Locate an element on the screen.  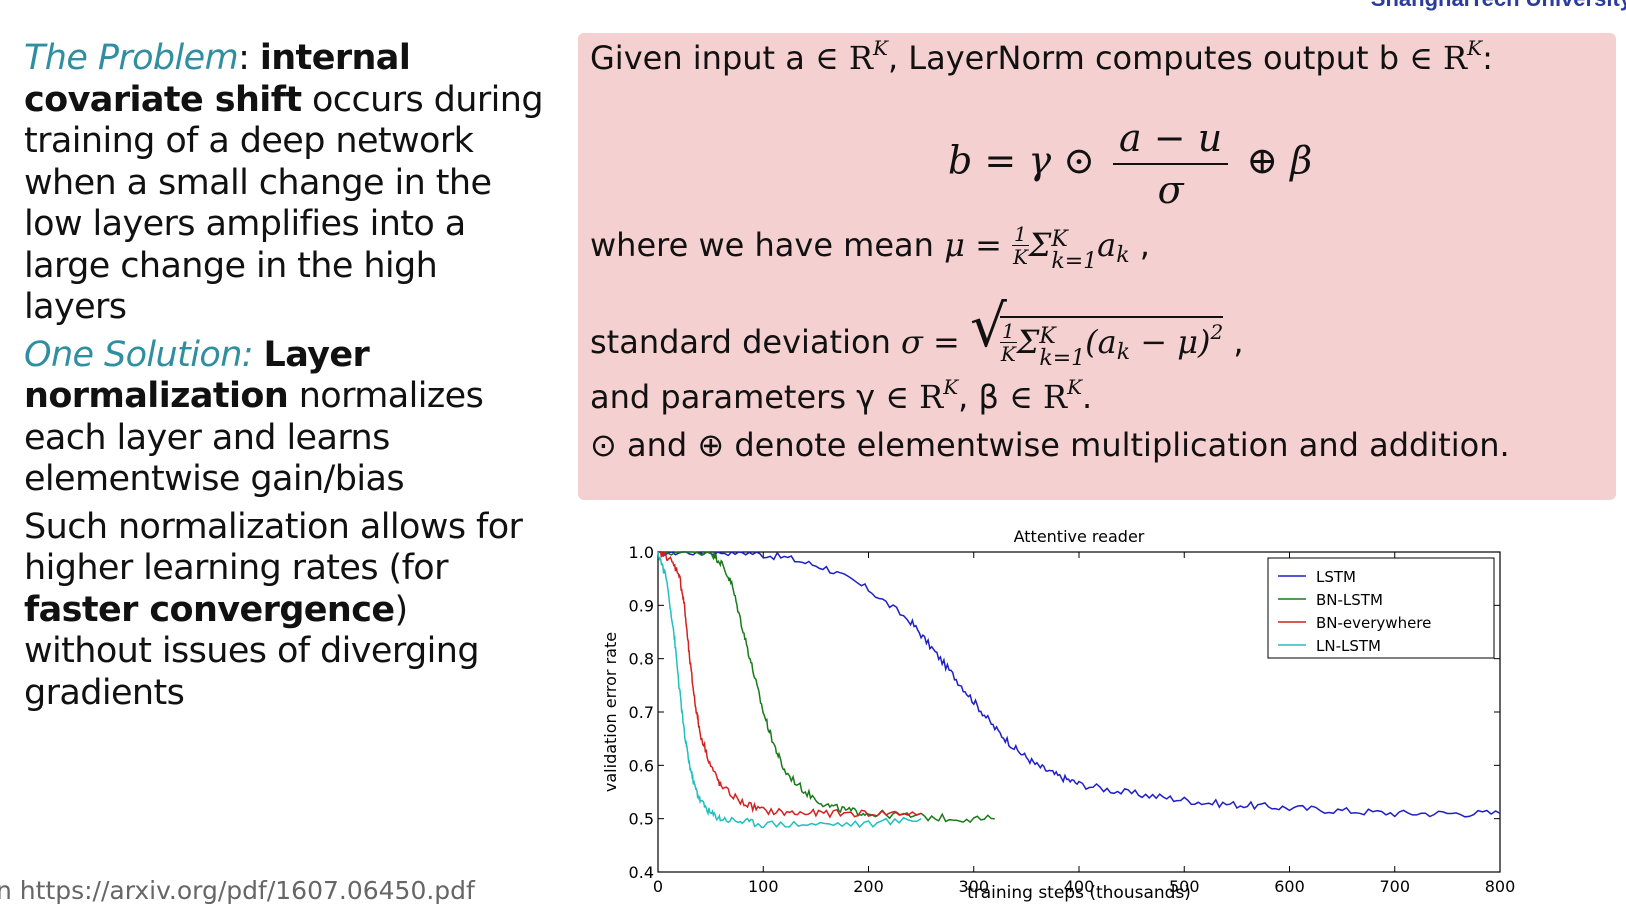
std-sum-lower: k=1 is located at coordinates (1062, 358).